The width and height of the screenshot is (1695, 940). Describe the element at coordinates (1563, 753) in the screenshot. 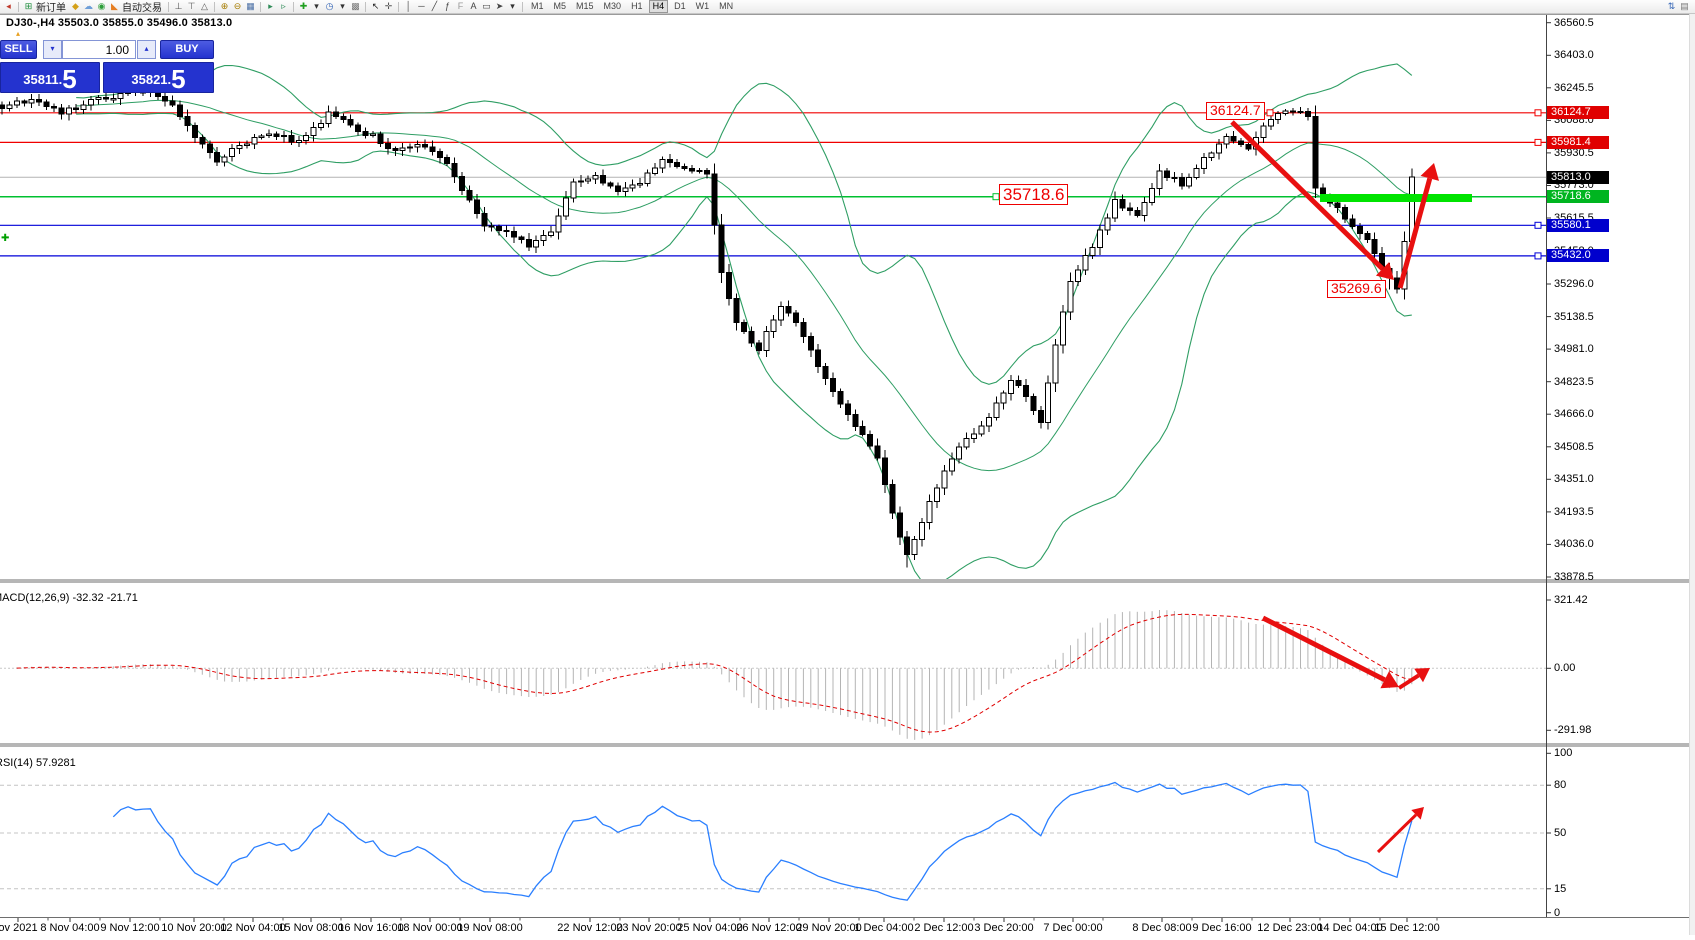

I see `rsi-axis-tick: 100` at that location.